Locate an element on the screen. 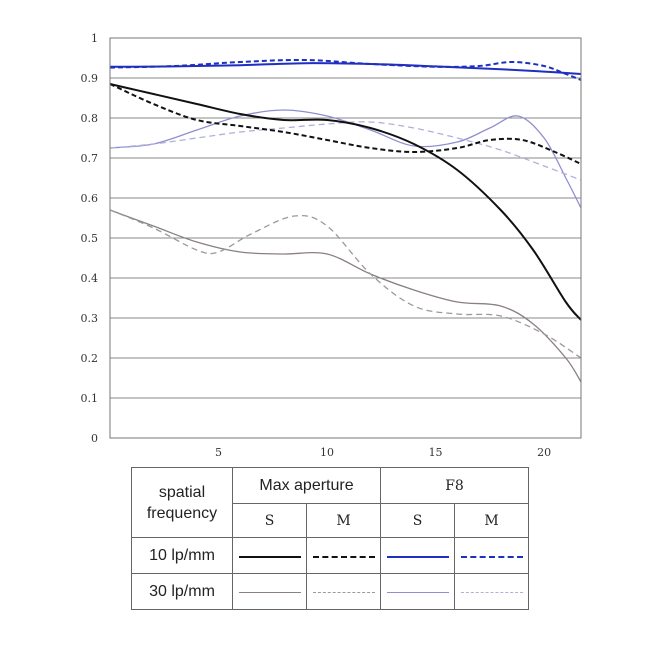 The image size is (650, 650). legend-cell-10-f8-m is located at coordinates (491, 555).